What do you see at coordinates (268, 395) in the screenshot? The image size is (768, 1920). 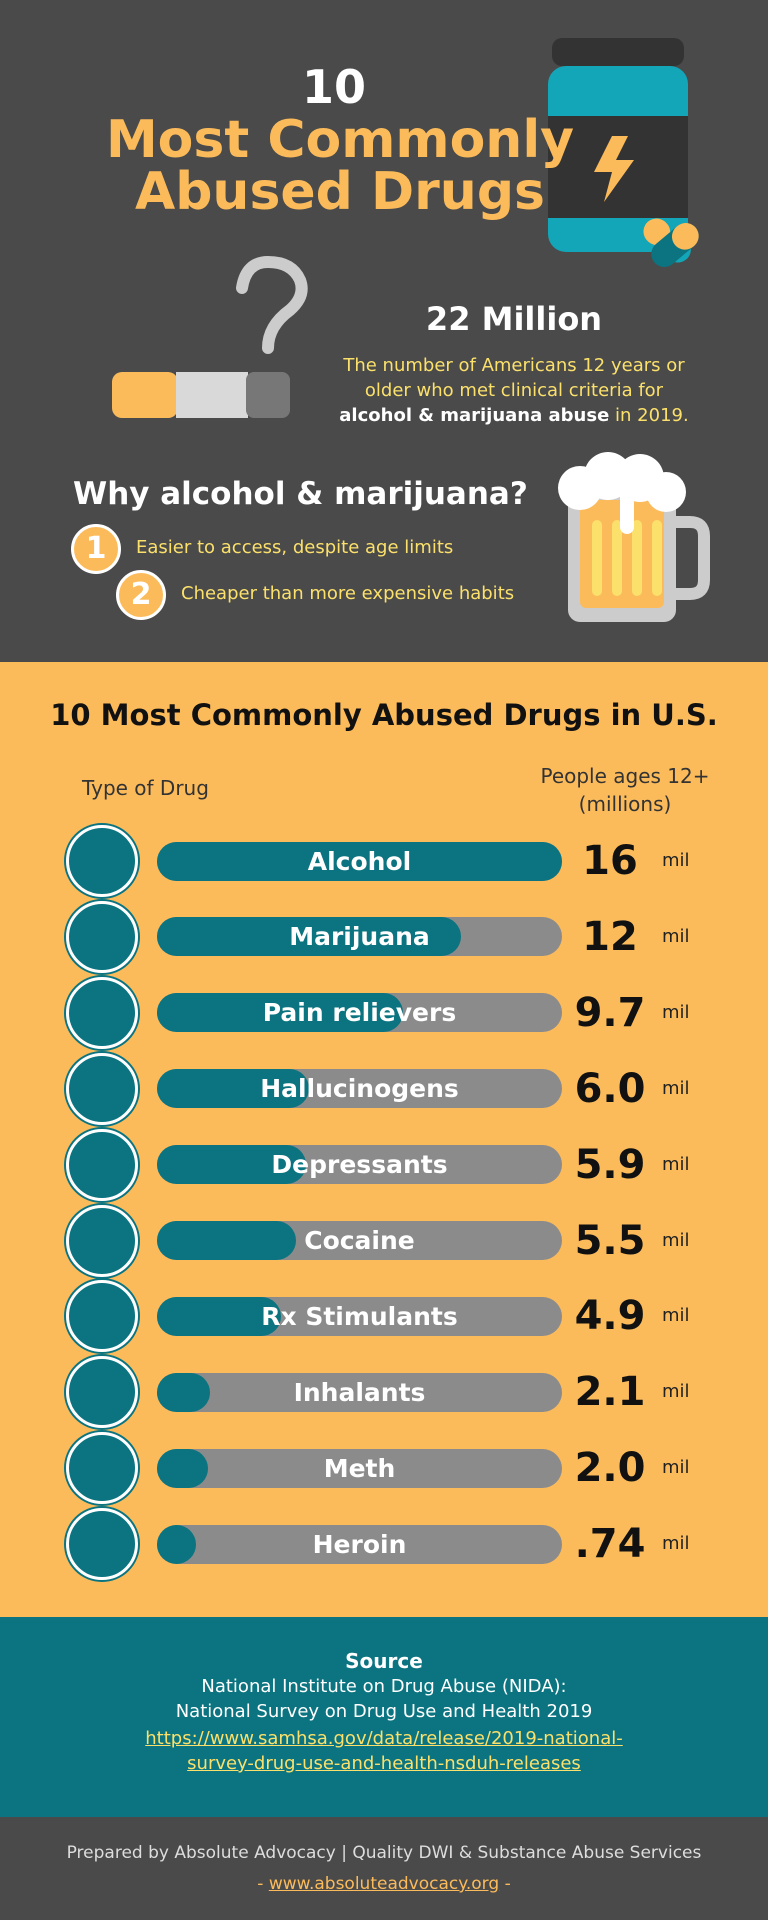 I see `cigarette-ash` at bounding box center [268, 395].